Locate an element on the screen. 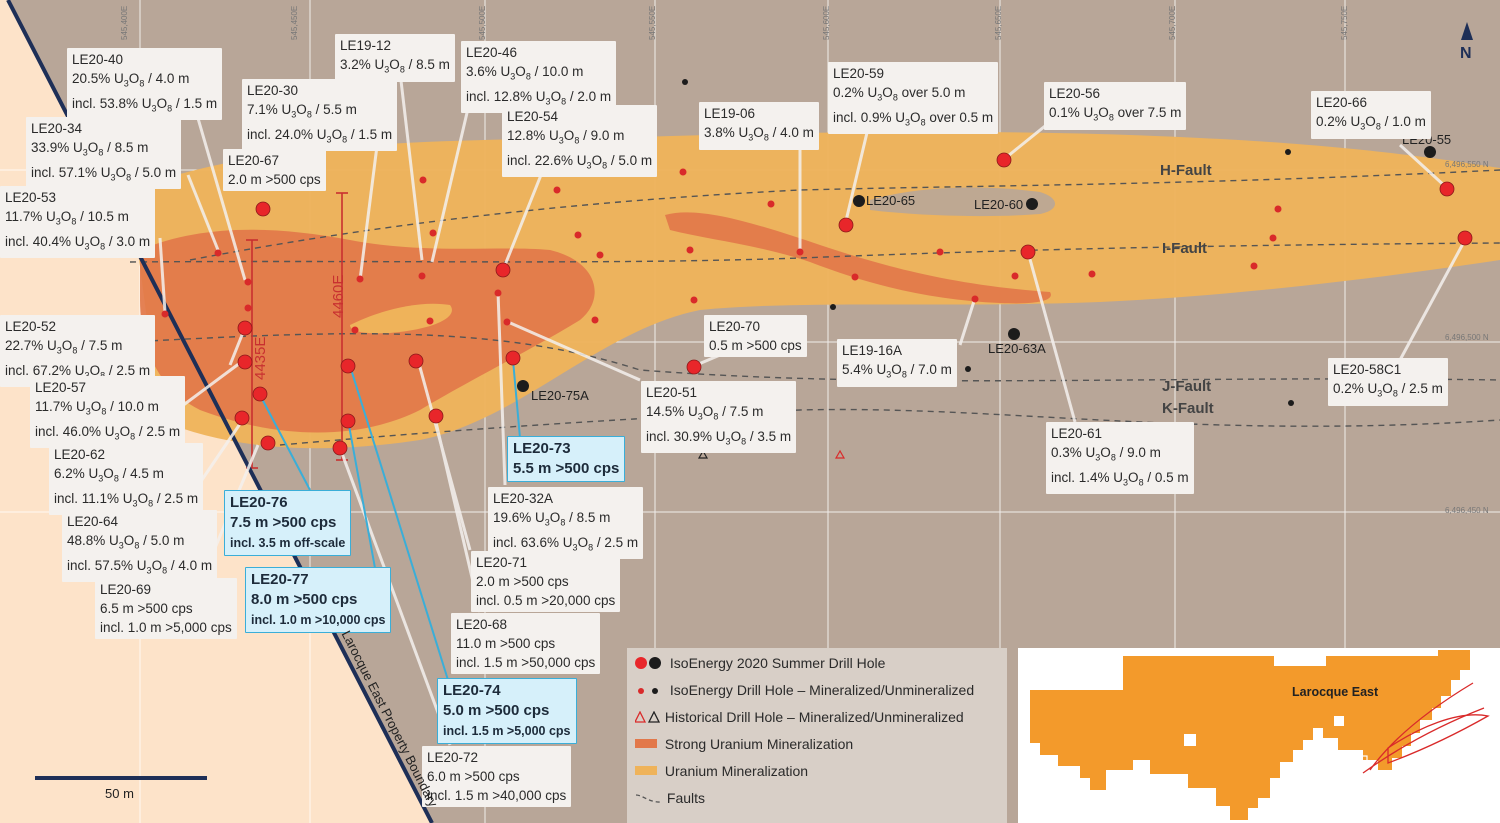  label-le19-12: LE19-12 3.2% U3O8 / 8.5 m is located at coordinates (395, 58).